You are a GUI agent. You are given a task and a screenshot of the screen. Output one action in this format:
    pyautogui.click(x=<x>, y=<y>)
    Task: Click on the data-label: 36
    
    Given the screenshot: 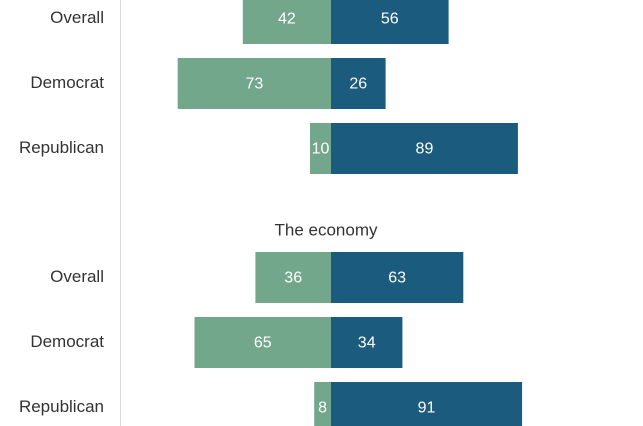 What is the action you would take?
    pyautogui.click(x=293, y=278)
    